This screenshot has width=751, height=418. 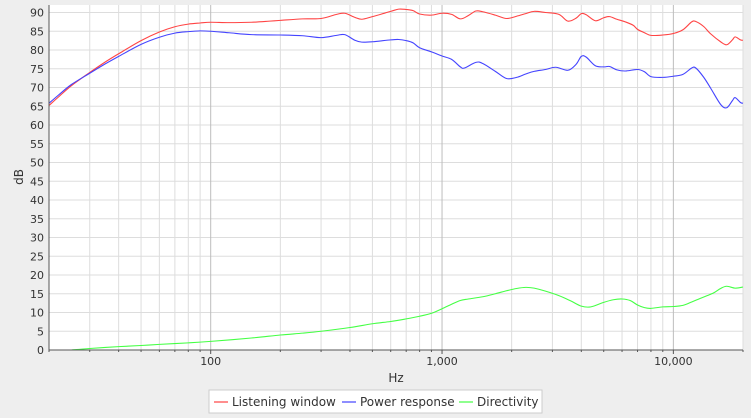 What do you see at coordinates (37, 125) in the screenshot?
I see `y-tick-label: 60` at bounding box center [37, 125].